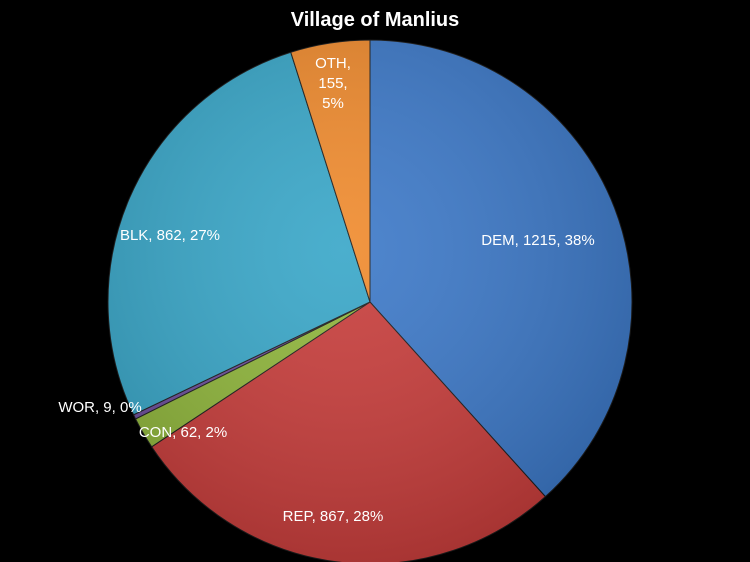  What do you see at coordinates (375, 20) in the screenshot?
I see `chart-title: Village of Manlius` at bounding box center [375, 20].